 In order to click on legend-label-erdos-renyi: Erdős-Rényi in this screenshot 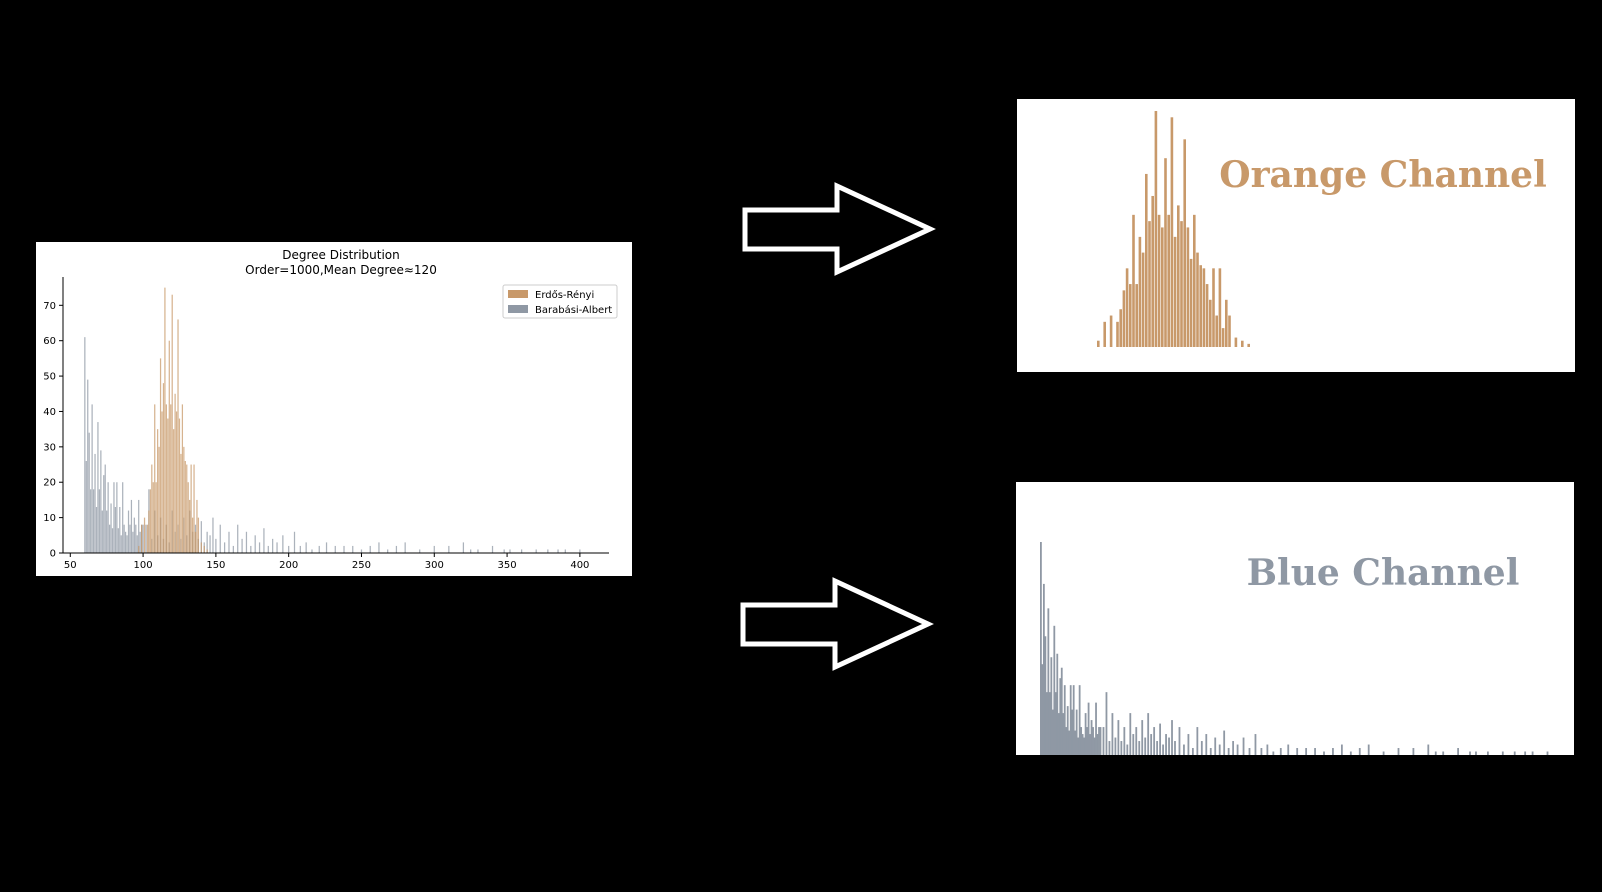, I will do `click(564, 295)`.